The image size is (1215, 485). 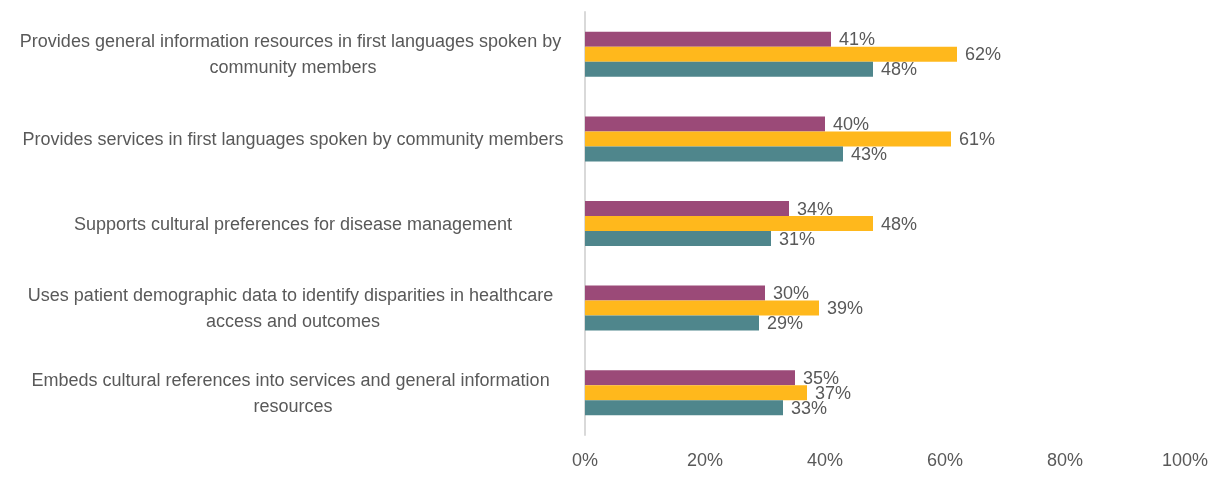 What do you see at coordinates (293, 138) in the screenshot?
I see `y-tick-label: Provides services in first languages spoken by community members` at bounding box center [293, 138].